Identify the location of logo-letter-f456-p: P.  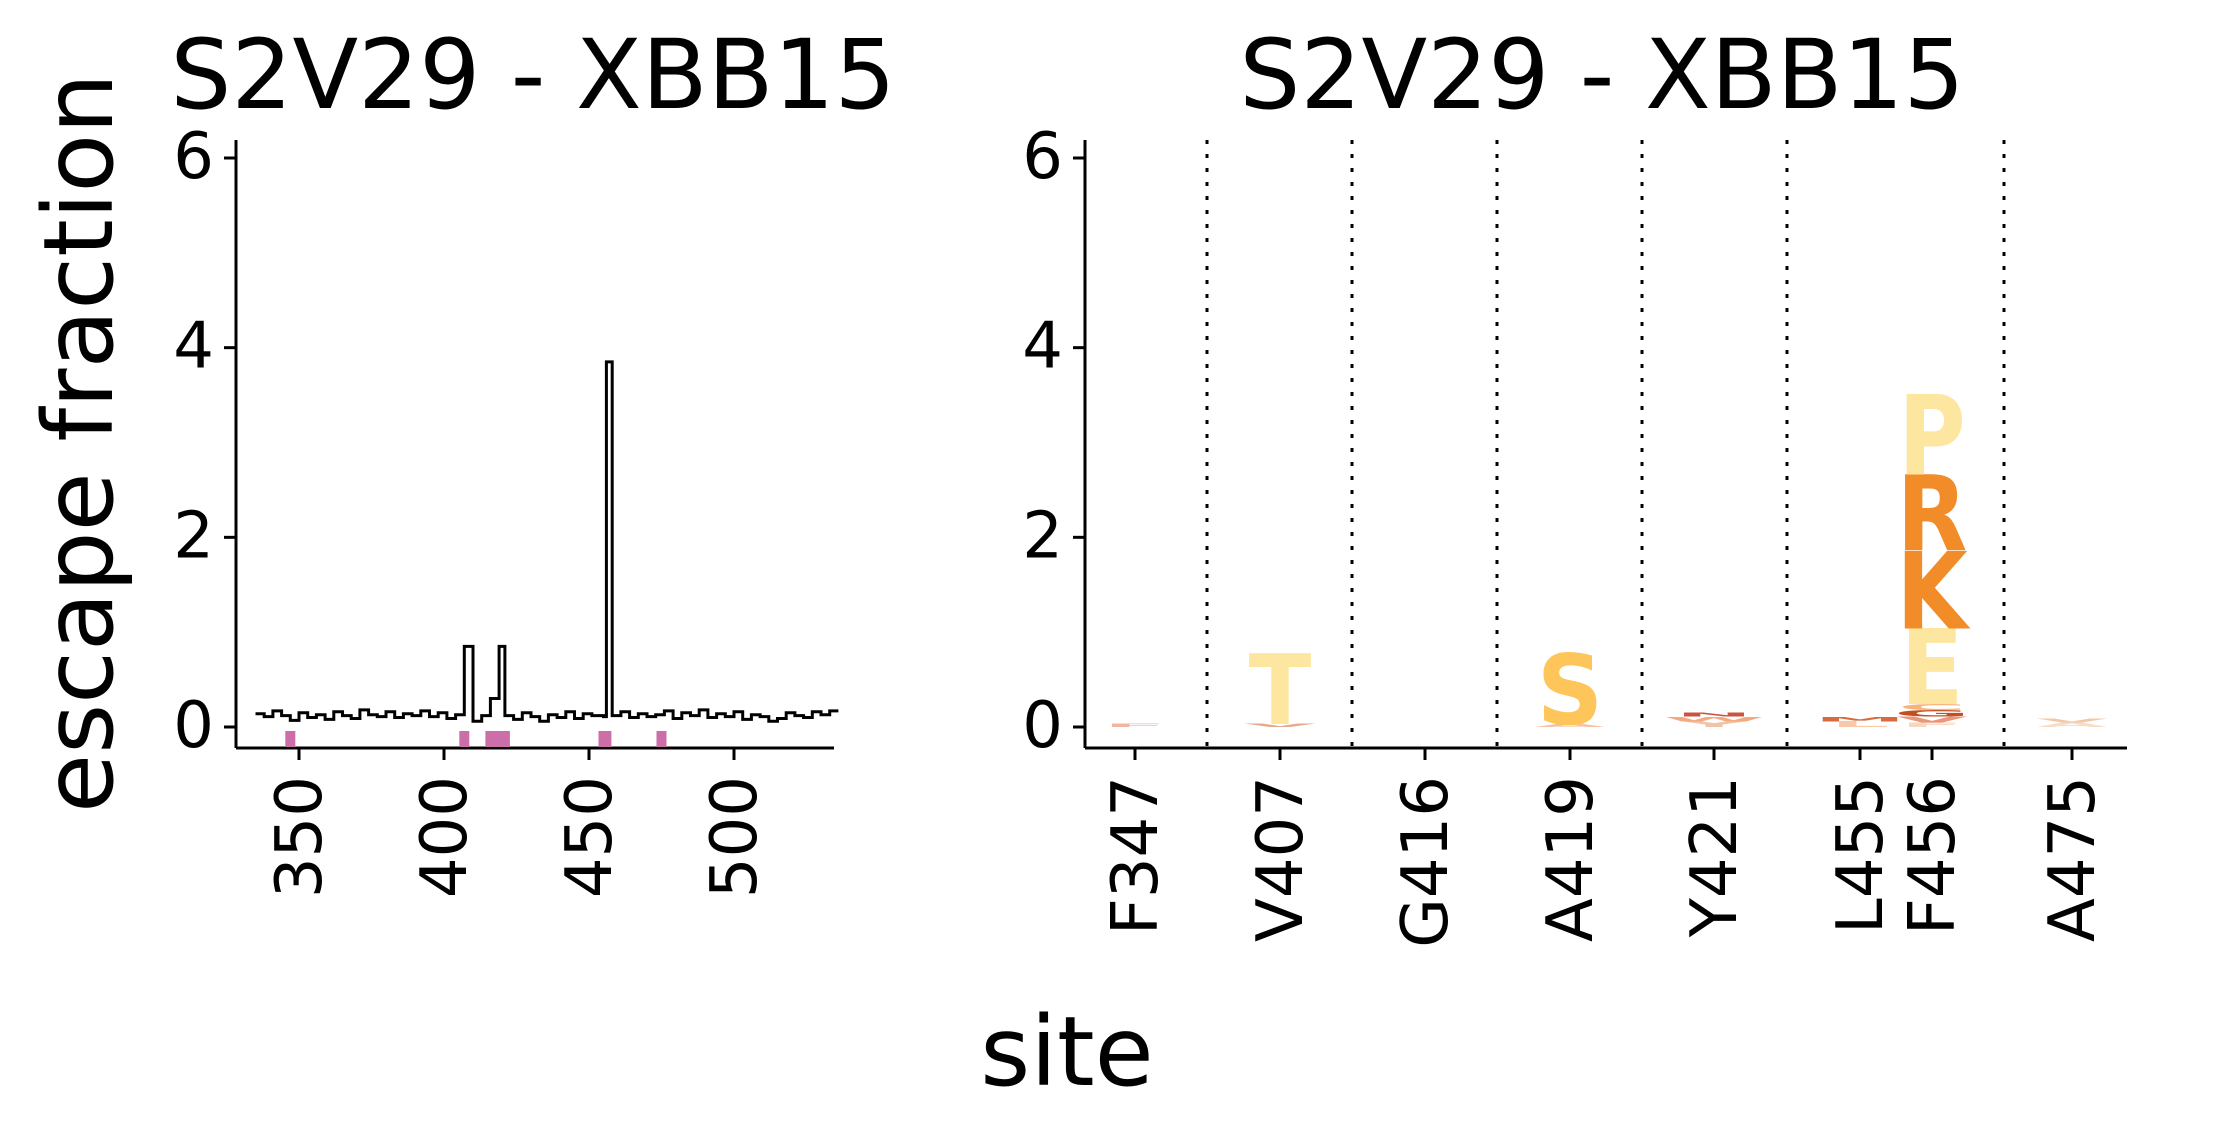
(1931, 437).